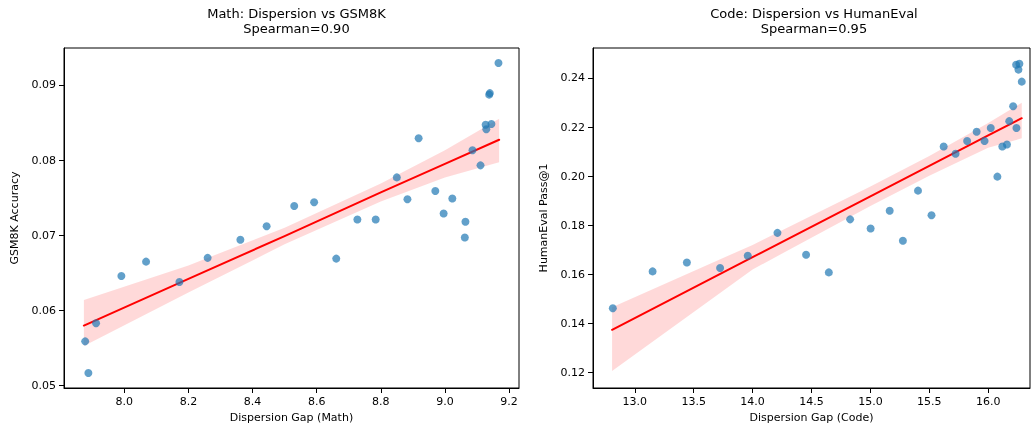  What do you see at coordinates (297, 13) in the screenshot?
I see `chart-title: Math: Dispersion vs GSM8K` at bounding box center [297, 13].